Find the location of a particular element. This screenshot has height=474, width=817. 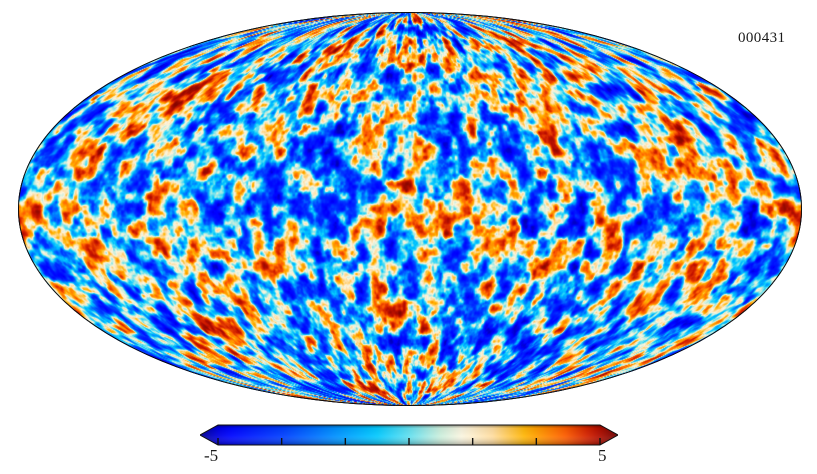

figure-id-label: 000431 is located at coordinates (762, 38).